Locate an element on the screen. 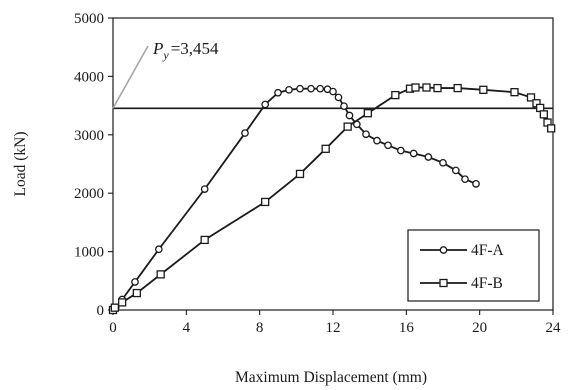  y-tick-label: 2000 is located at coordinates (89, 194).